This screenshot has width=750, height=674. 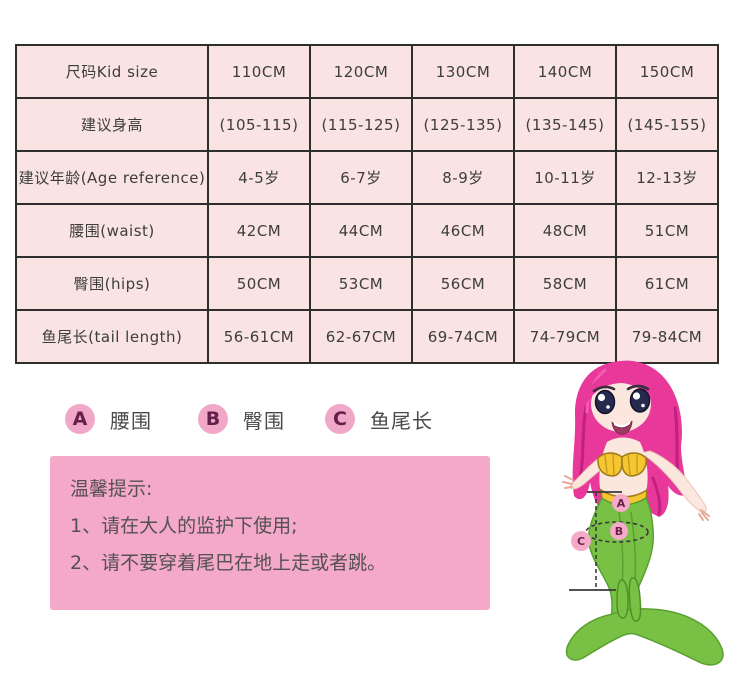 What do you see at coordinates (565, 336) in the screenshot?
I see `table-cell: 74-79CM` at bounding box center [565, 336].